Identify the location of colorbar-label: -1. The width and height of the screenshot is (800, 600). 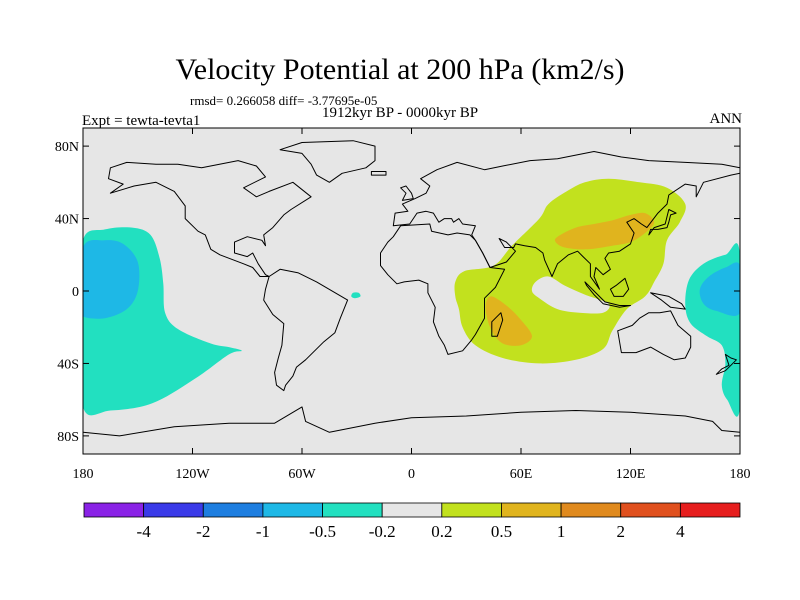
(263, 531).